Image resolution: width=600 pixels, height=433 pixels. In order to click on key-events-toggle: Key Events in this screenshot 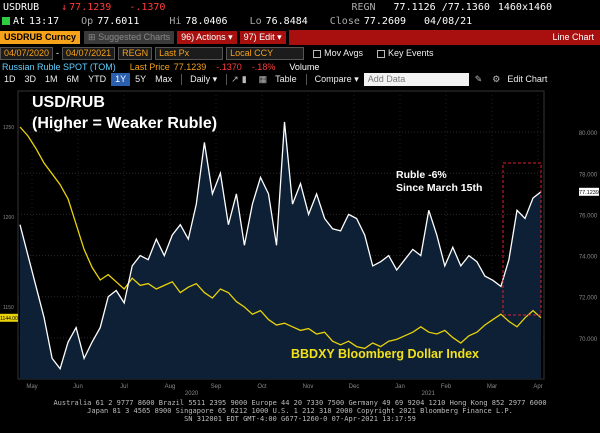, I will do `click(405, 53)`.